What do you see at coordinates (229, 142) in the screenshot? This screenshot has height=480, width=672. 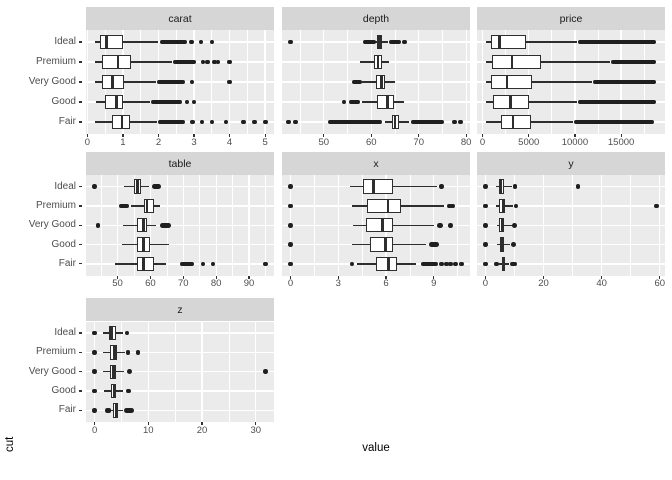 I see `x-tick-label: 4` at bounding box center [229, 142].